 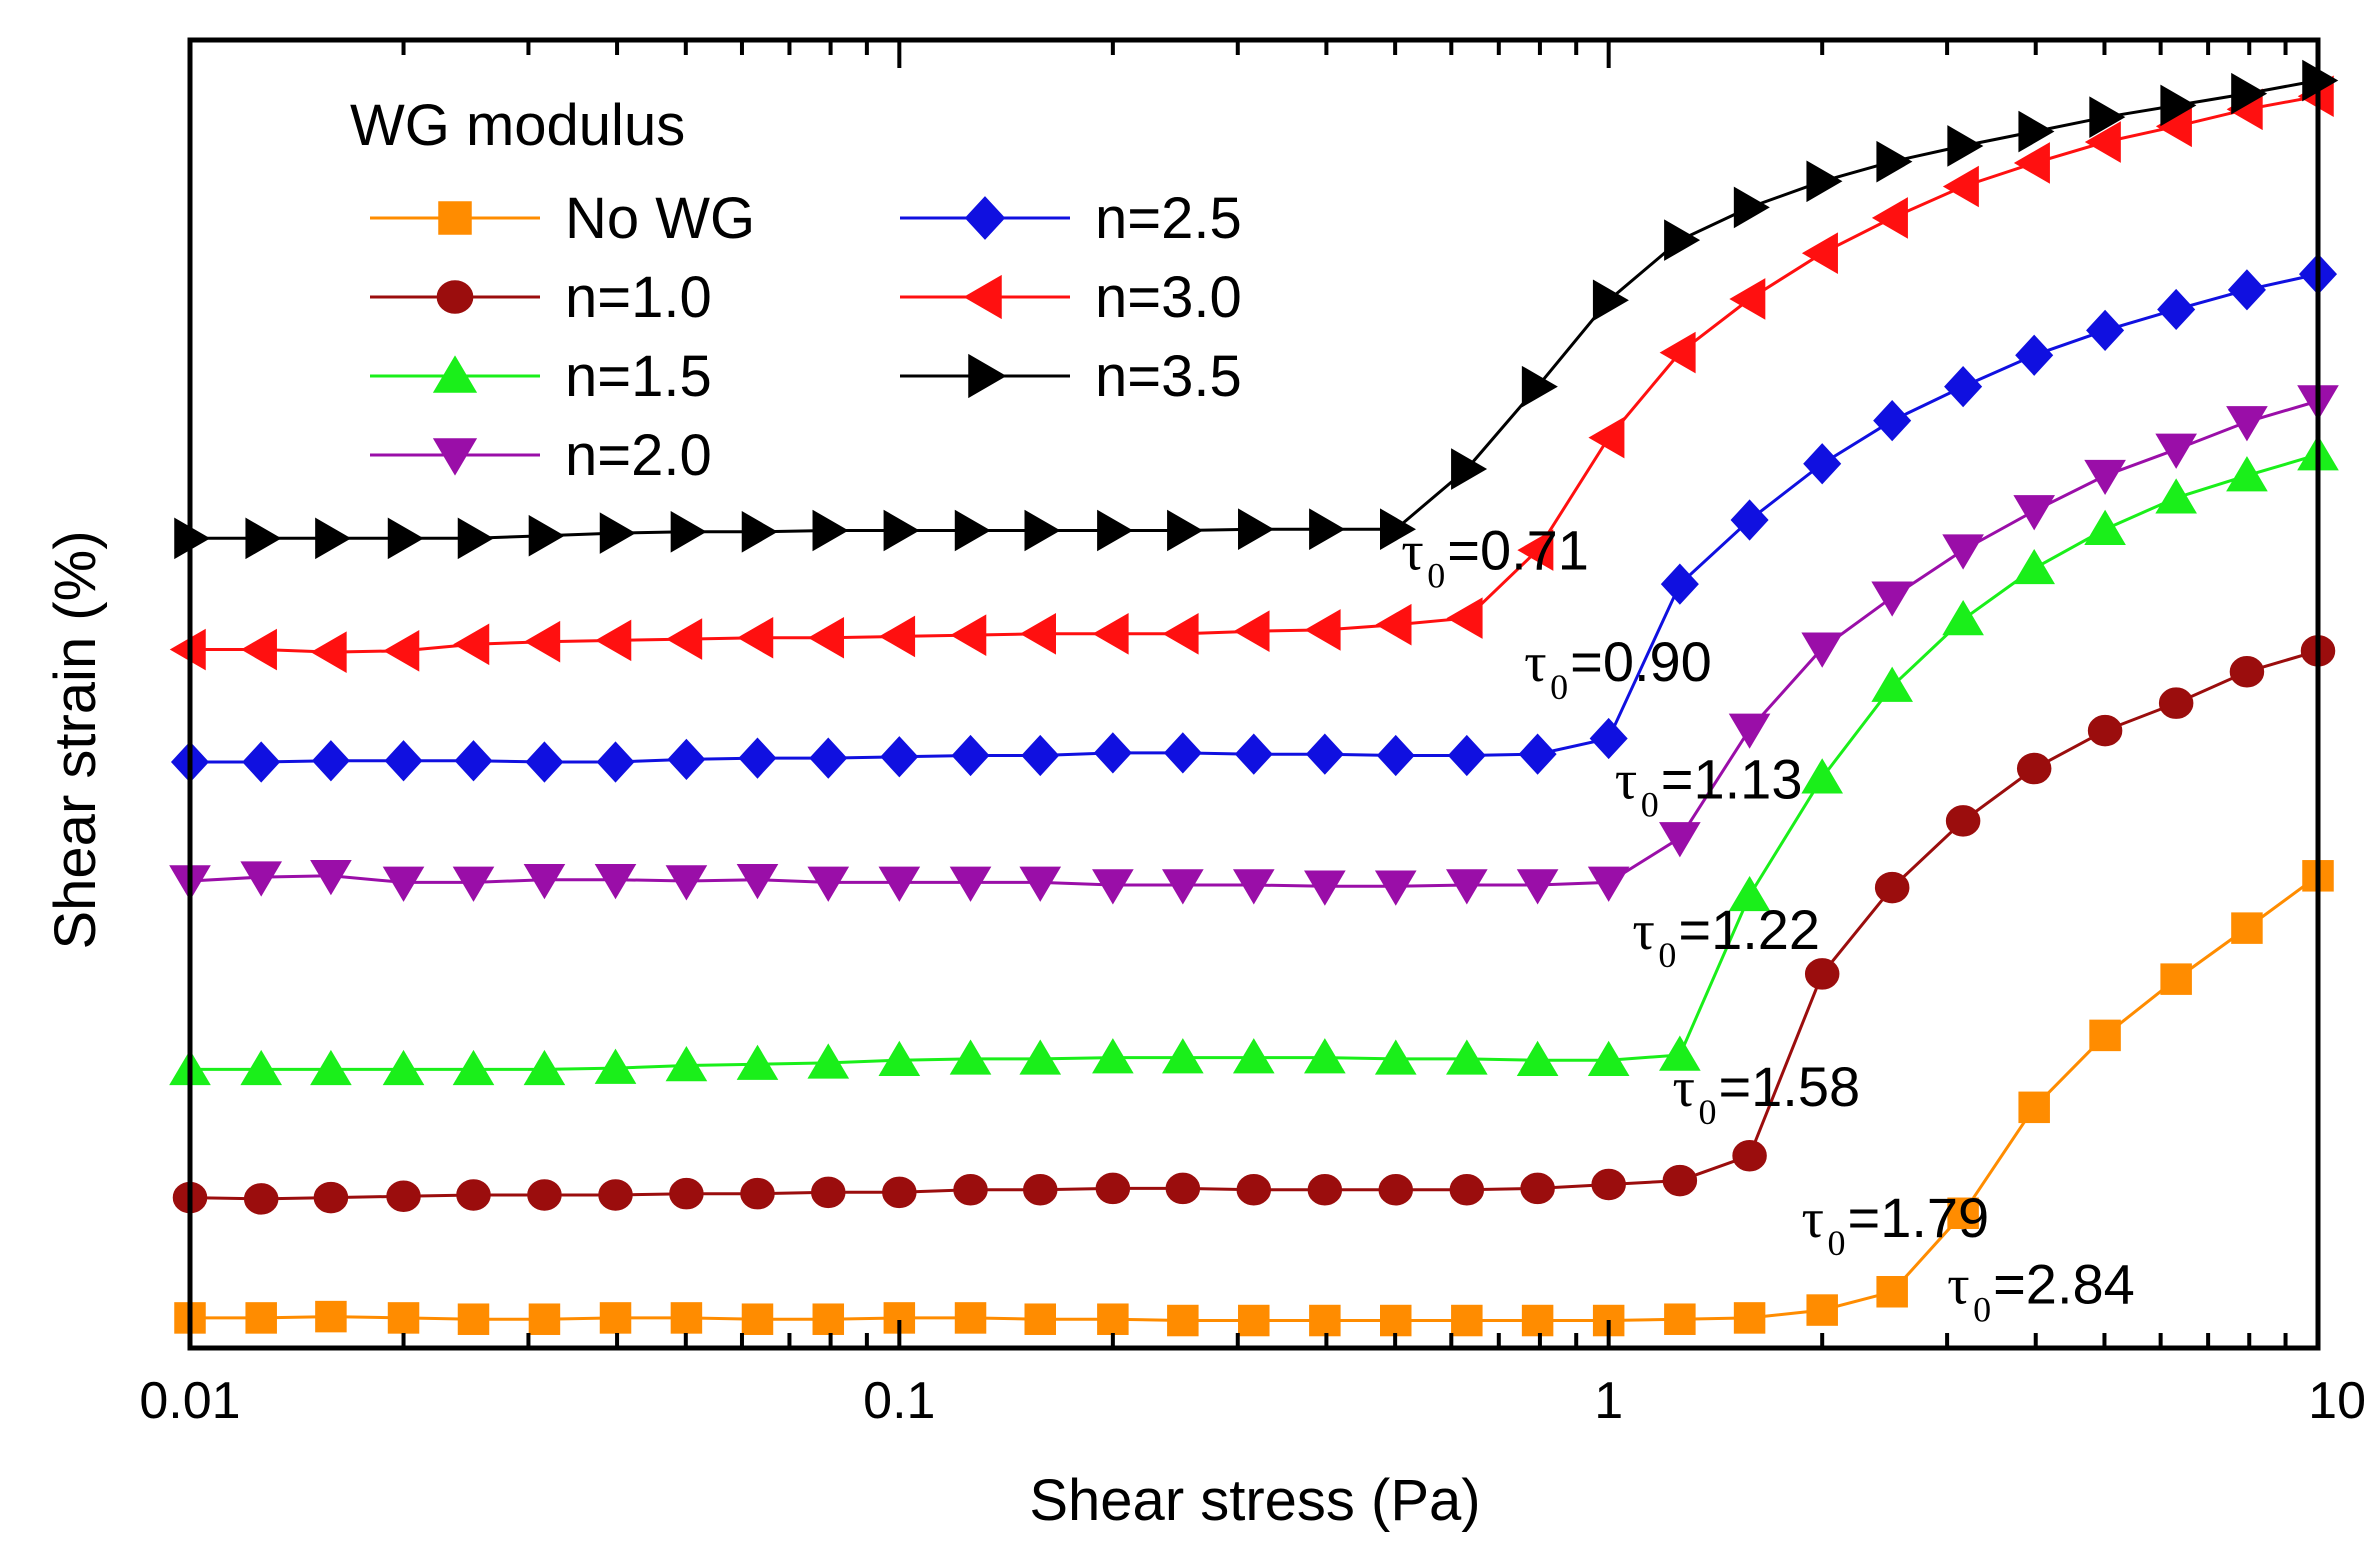 I want to click on tau-value: =0.90, so click(x=1641, y=661).